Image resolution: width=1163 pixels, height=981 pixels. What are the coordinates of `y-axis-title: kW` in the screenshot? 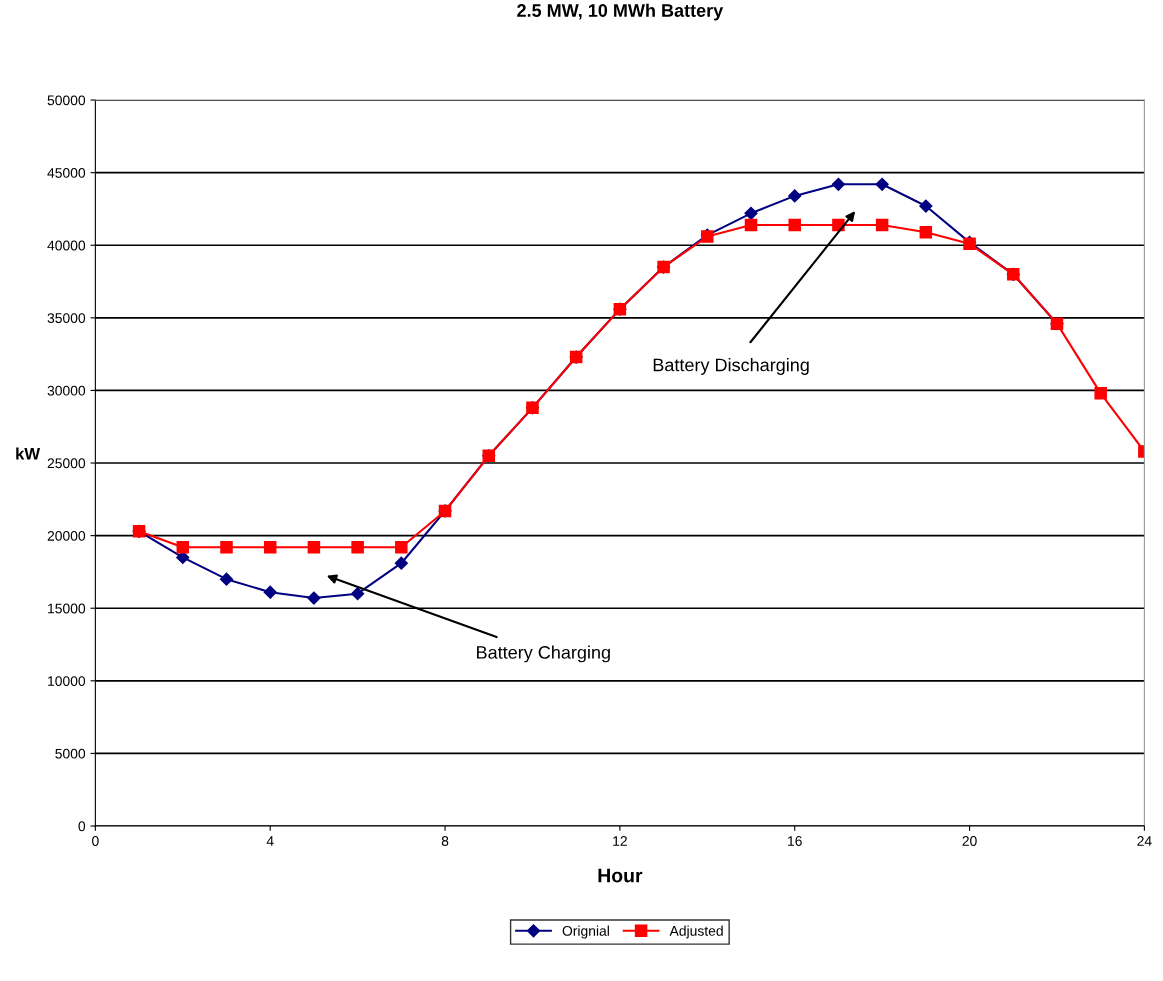 It's located at (28, 453).